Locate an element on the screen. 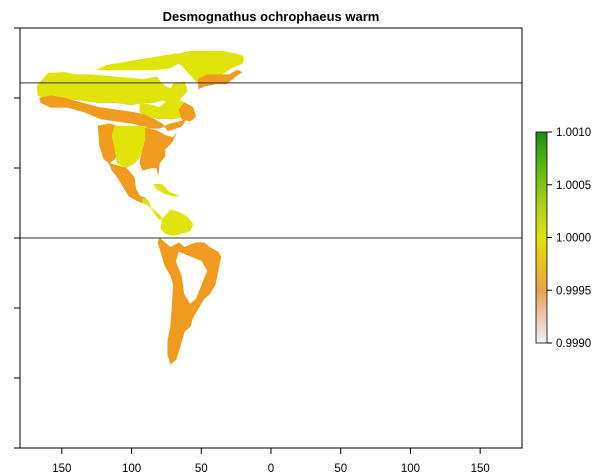 Image resolution: width=614 pixels, height=472 pixels. bottom-axis: 150 100 50 0 50 100 150 is located at coordinates (271, 460).